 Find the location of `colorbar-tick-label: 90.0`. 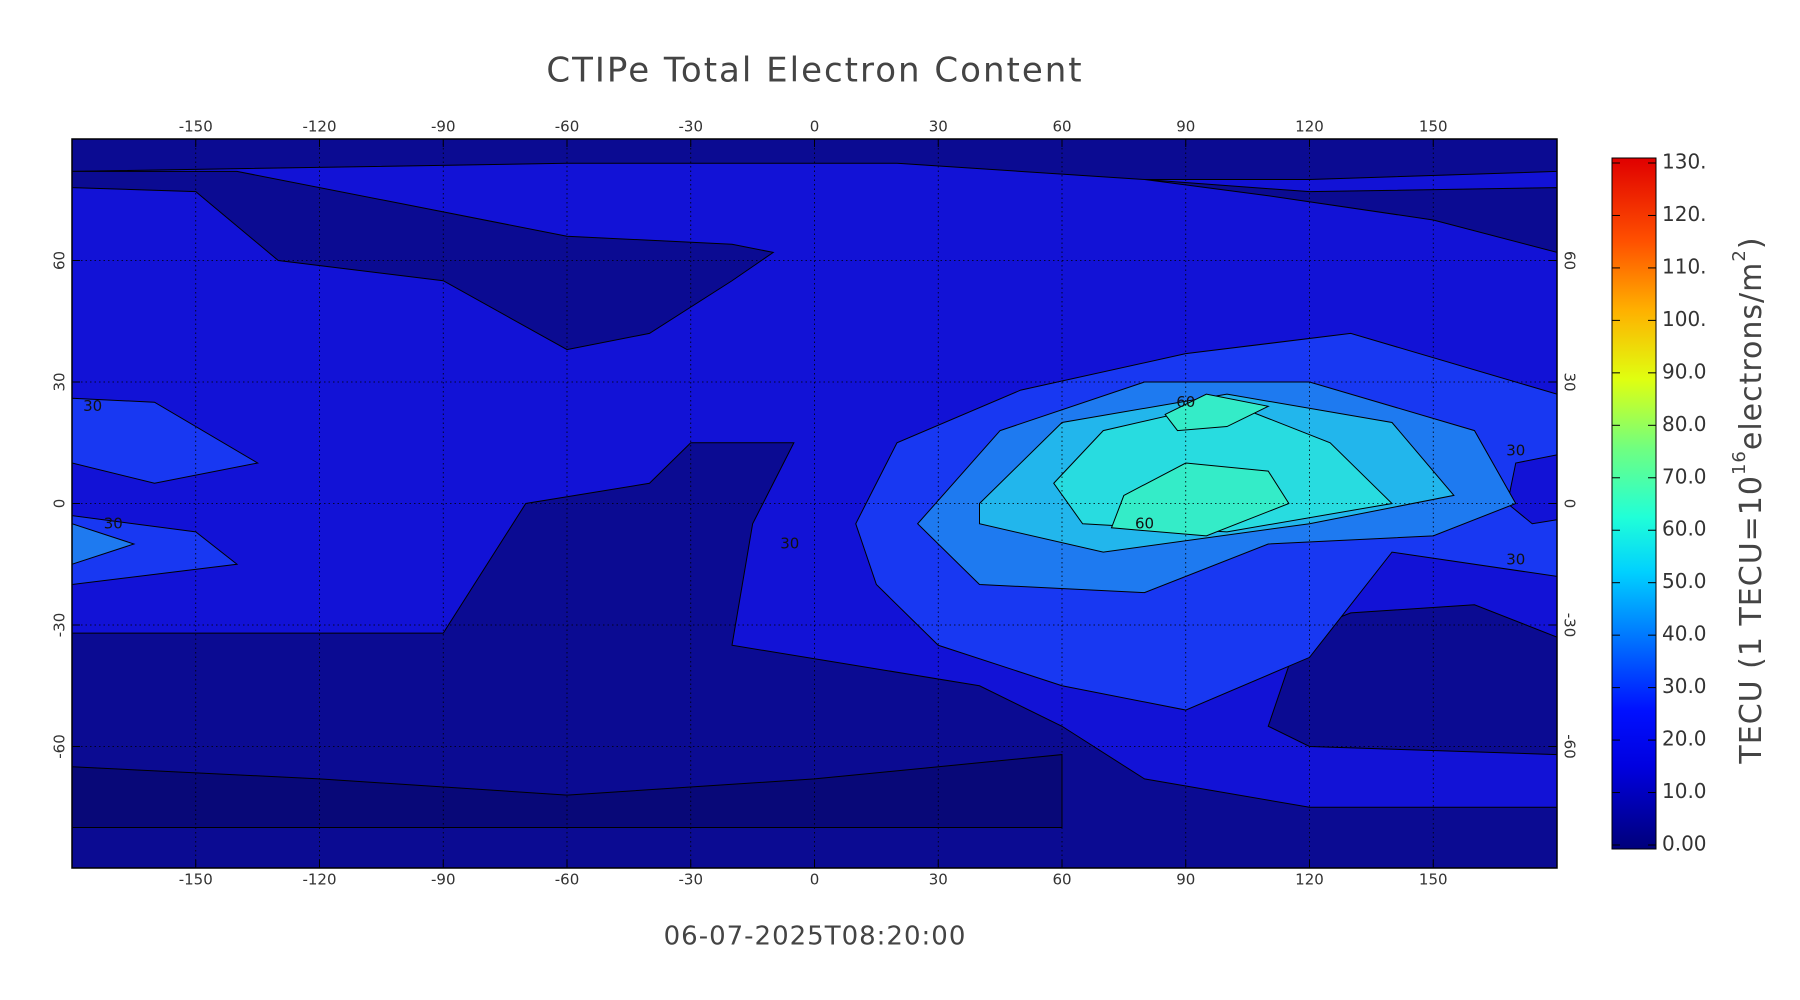

colorbar-tick-label: 90.0 is located at coordinates (1684, 371).